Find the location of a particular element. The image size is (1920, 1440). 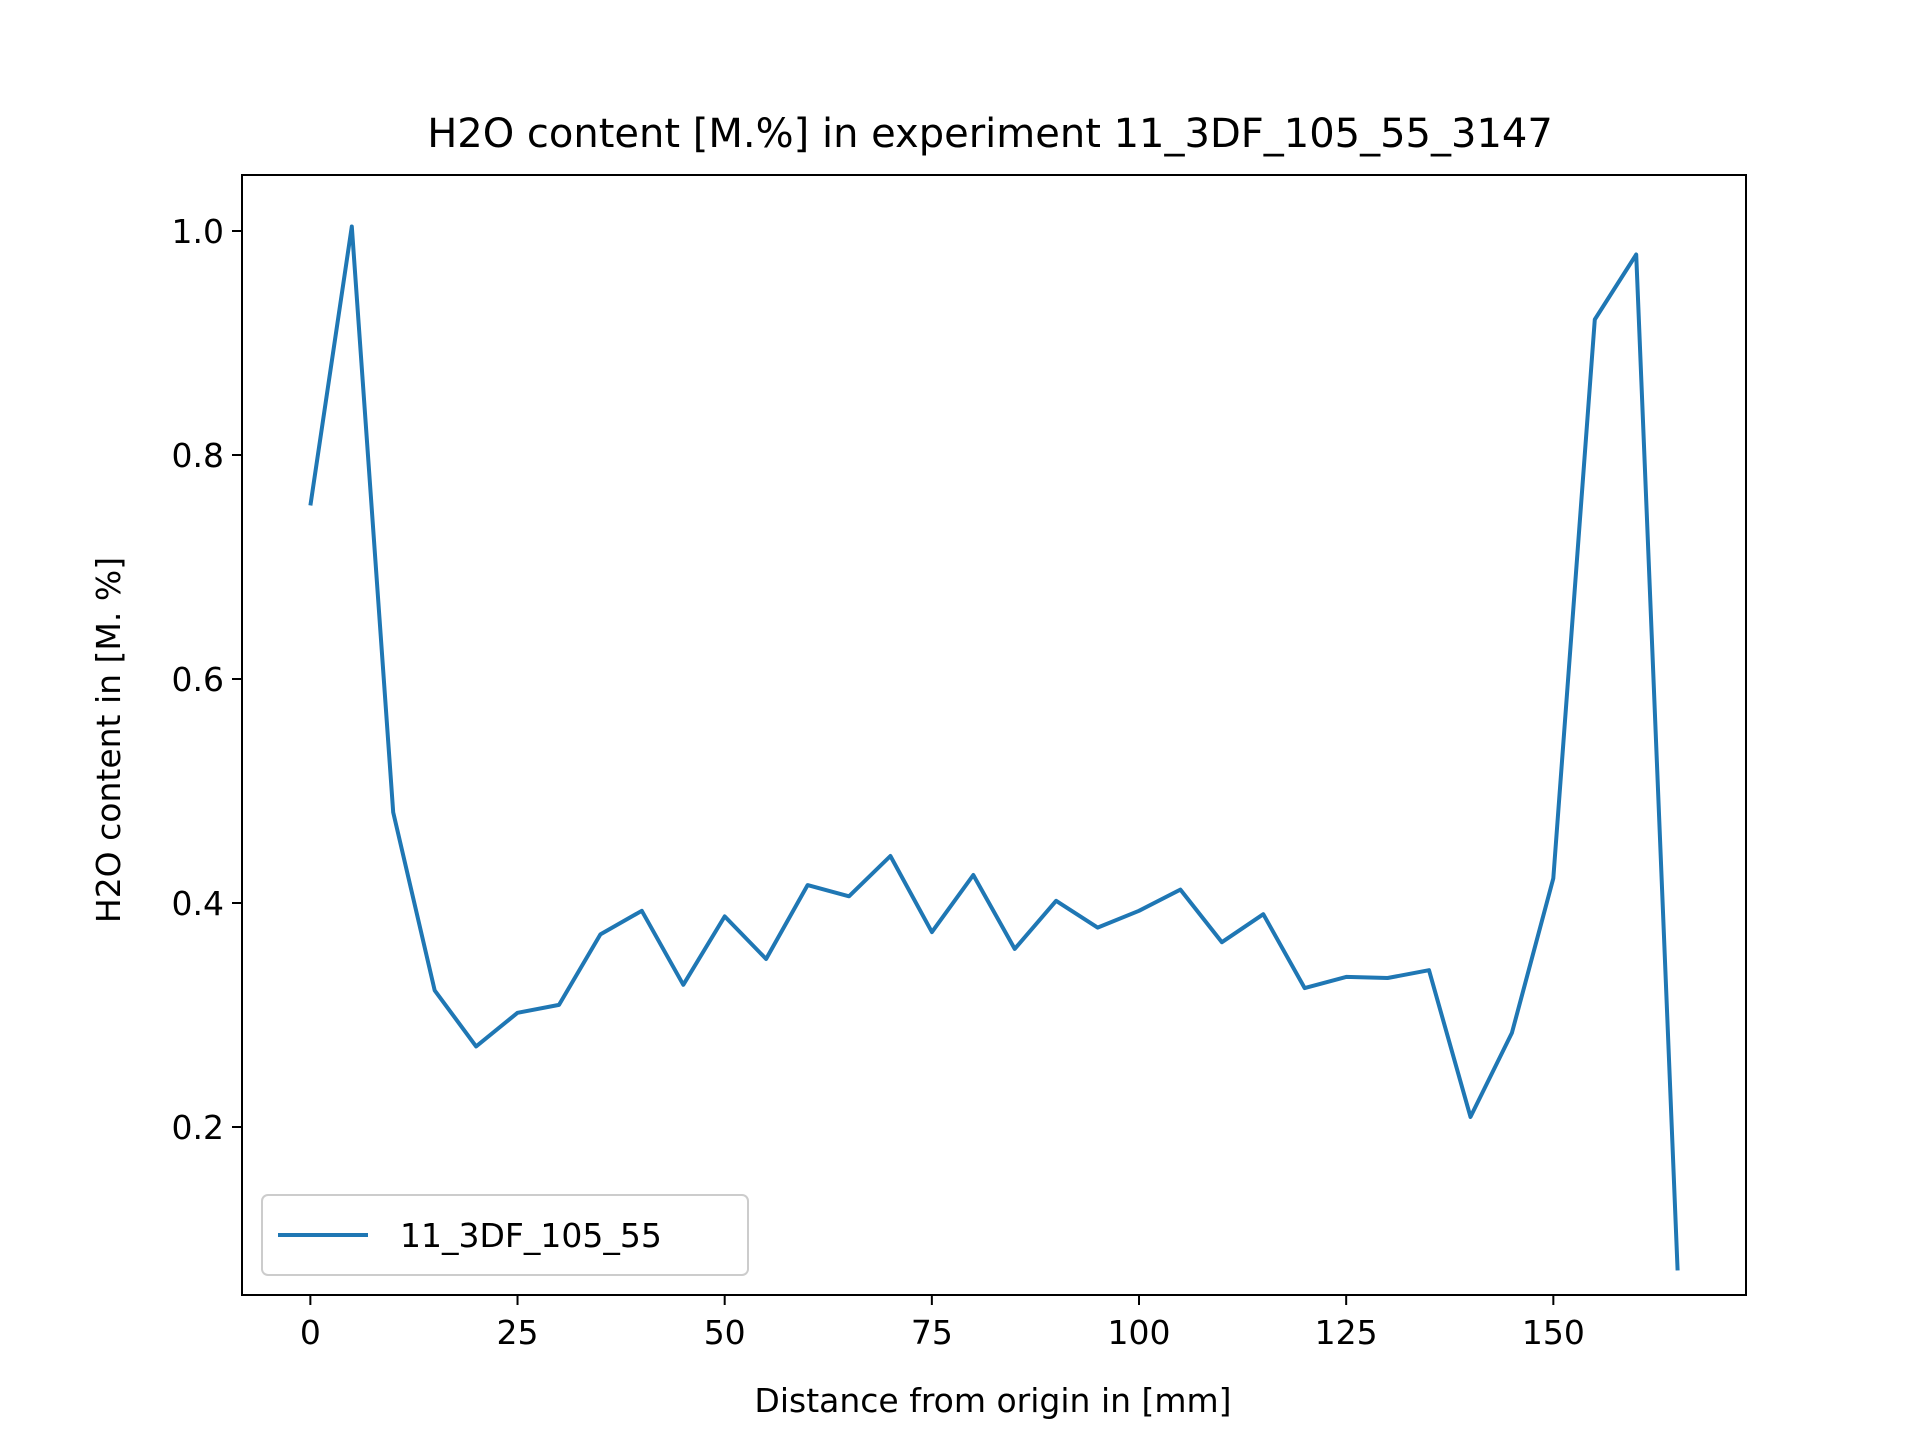

y-tick-label: 0.2 is located at coordinates (198, 1127).